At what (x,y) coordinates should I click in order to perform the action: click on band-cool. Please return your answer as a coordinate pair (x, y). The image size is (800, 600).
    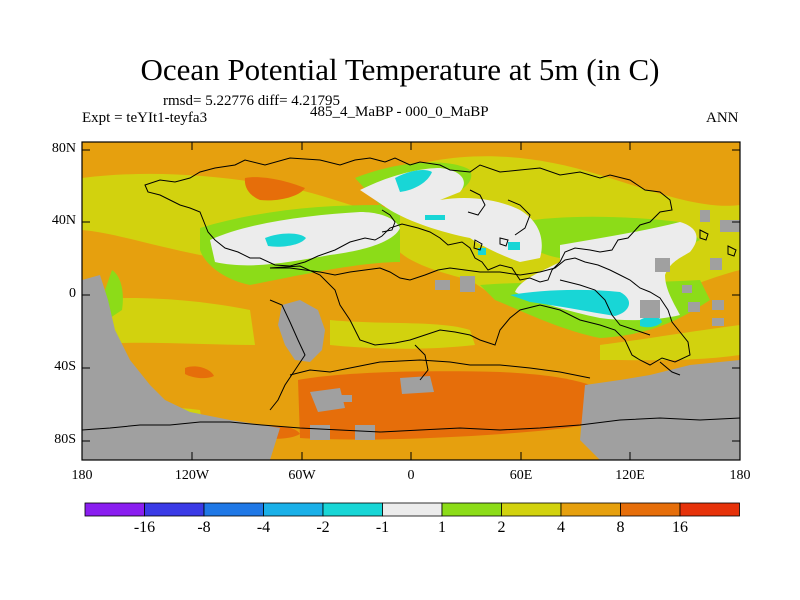
    Looking at the image, I should click on (463, 249).